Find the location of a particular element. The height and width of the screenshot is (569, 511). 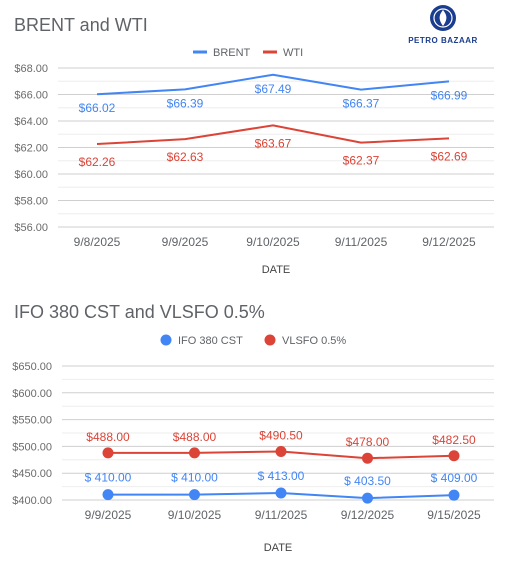

logo-ring-icon is located at coordinates (443, 18).